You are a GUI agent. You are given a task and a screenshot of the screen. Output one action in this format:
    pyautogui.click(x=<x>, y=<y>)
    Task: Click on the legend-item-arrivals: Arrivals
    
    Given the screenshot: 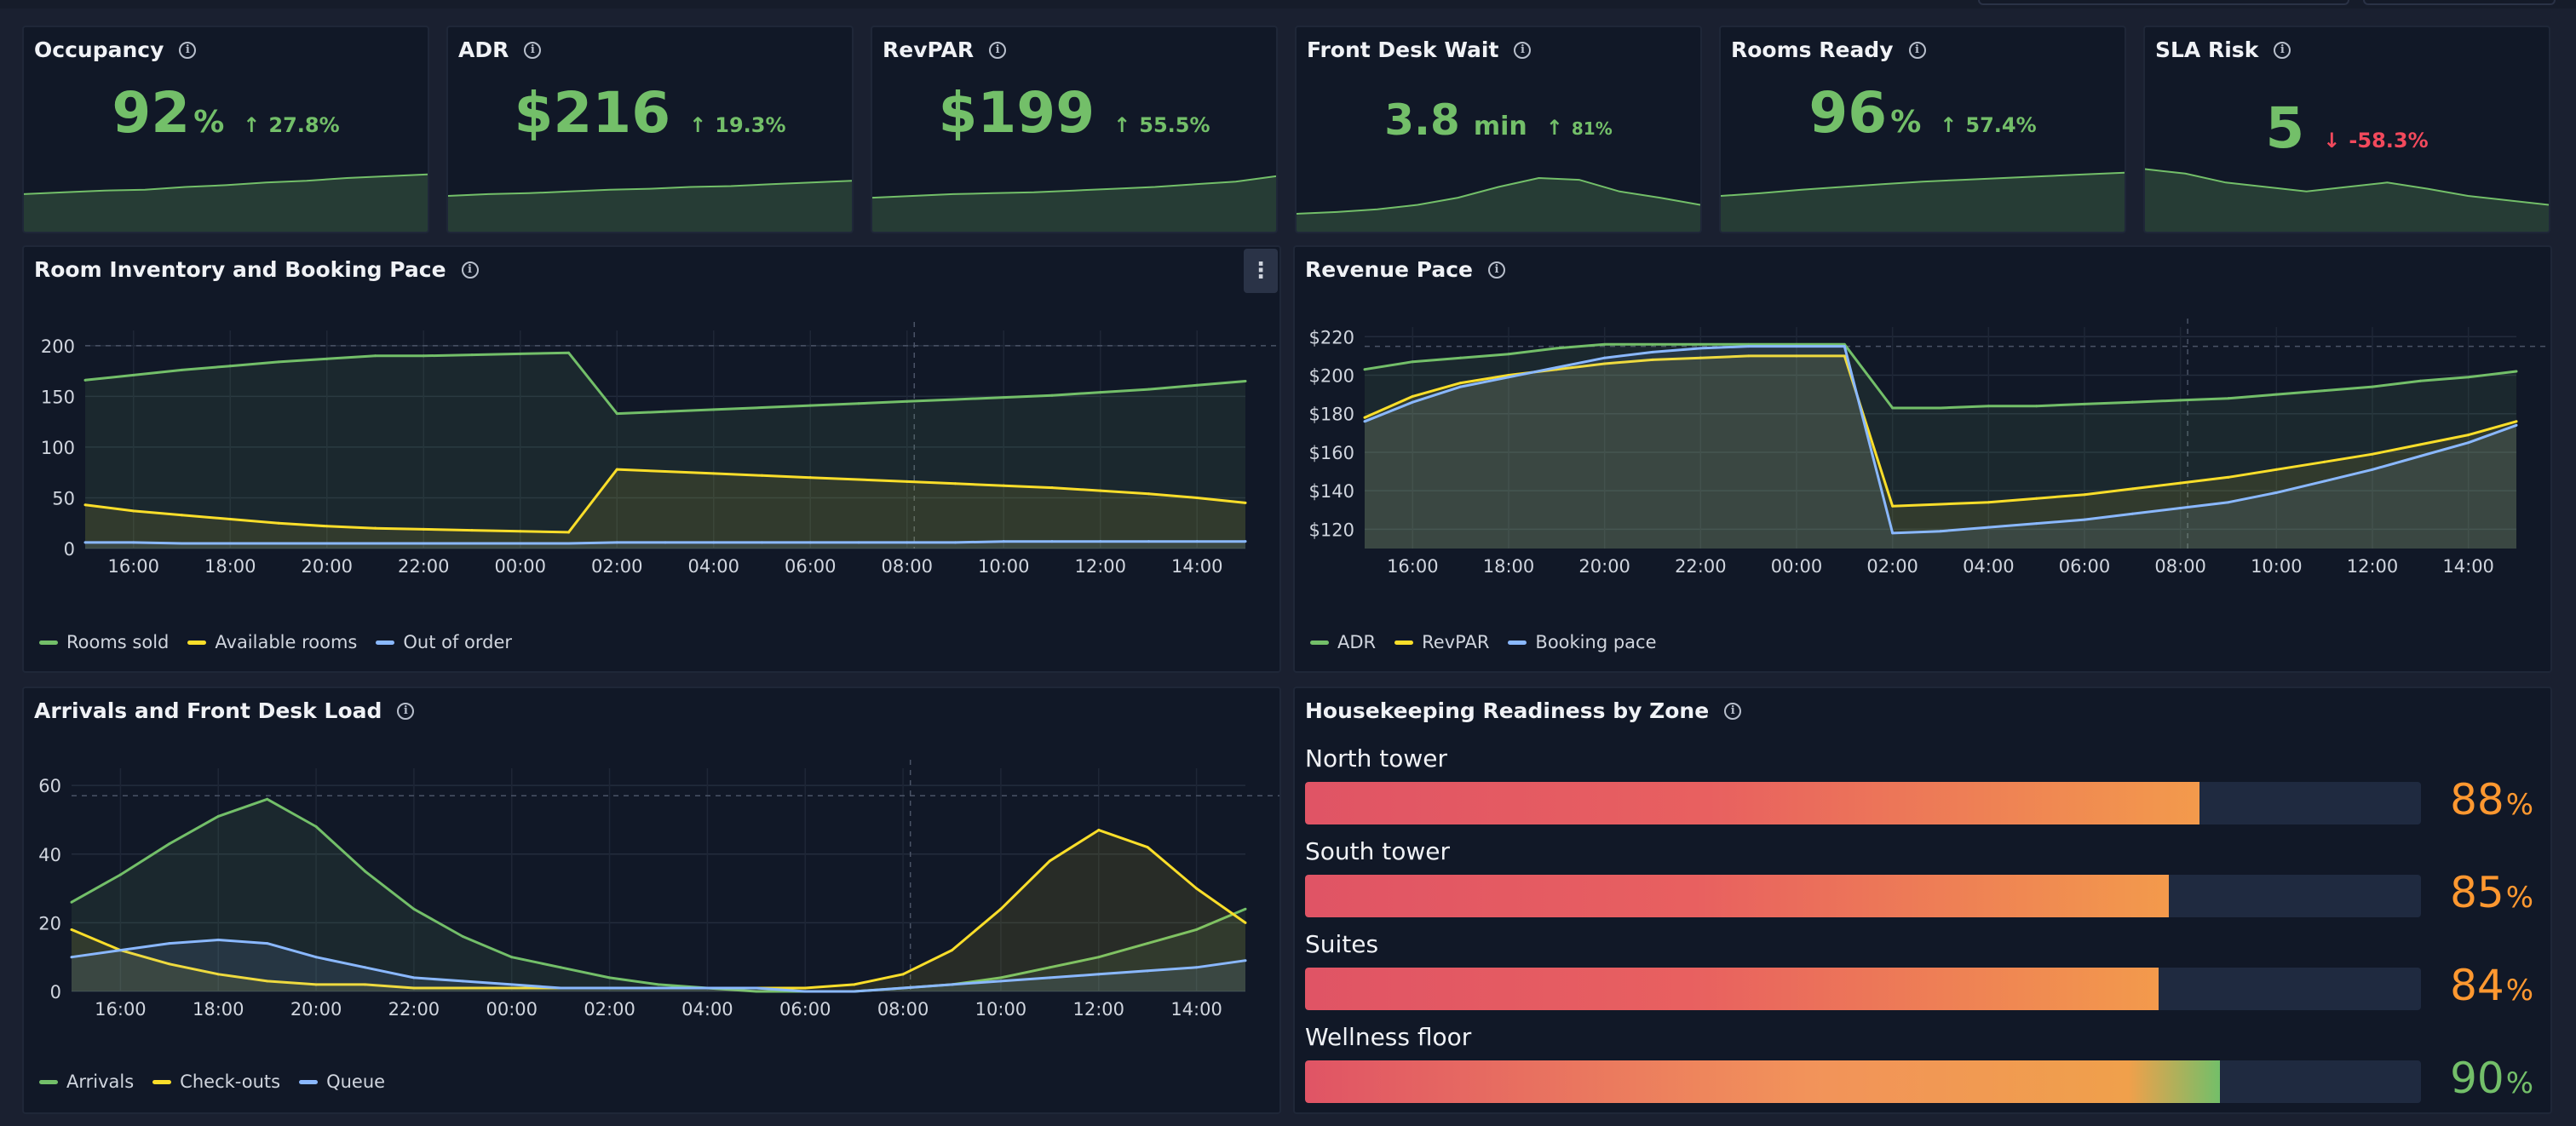 What is the action you would take?
    pyautogui.click(x=87, y=1082)
    